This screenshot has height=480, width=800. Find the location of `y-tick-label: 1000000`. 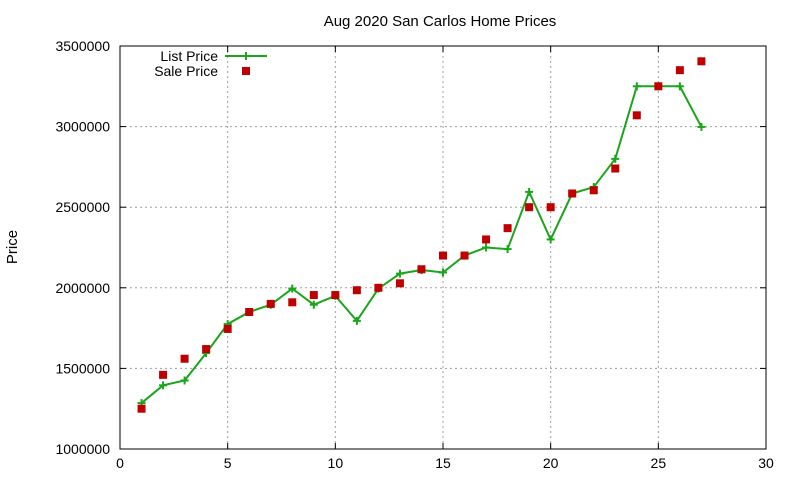

y-tick-label: 1000000 is located at coordinates (82, 449).